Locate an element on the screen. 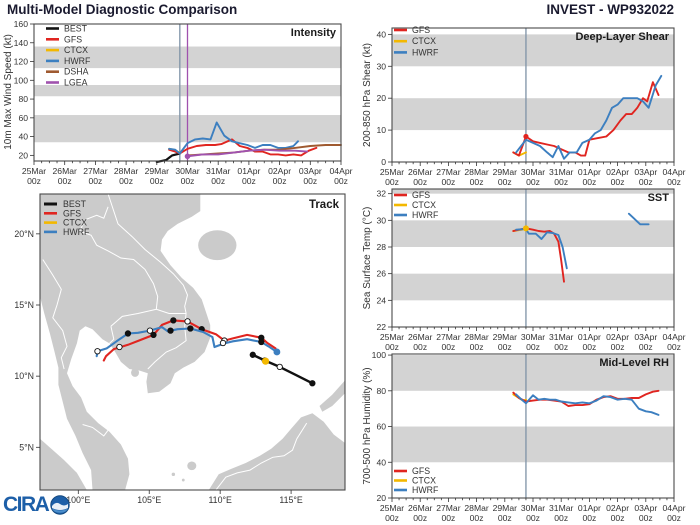  sst-xtick-label: 26Mar is located at coordinates (420, 337).